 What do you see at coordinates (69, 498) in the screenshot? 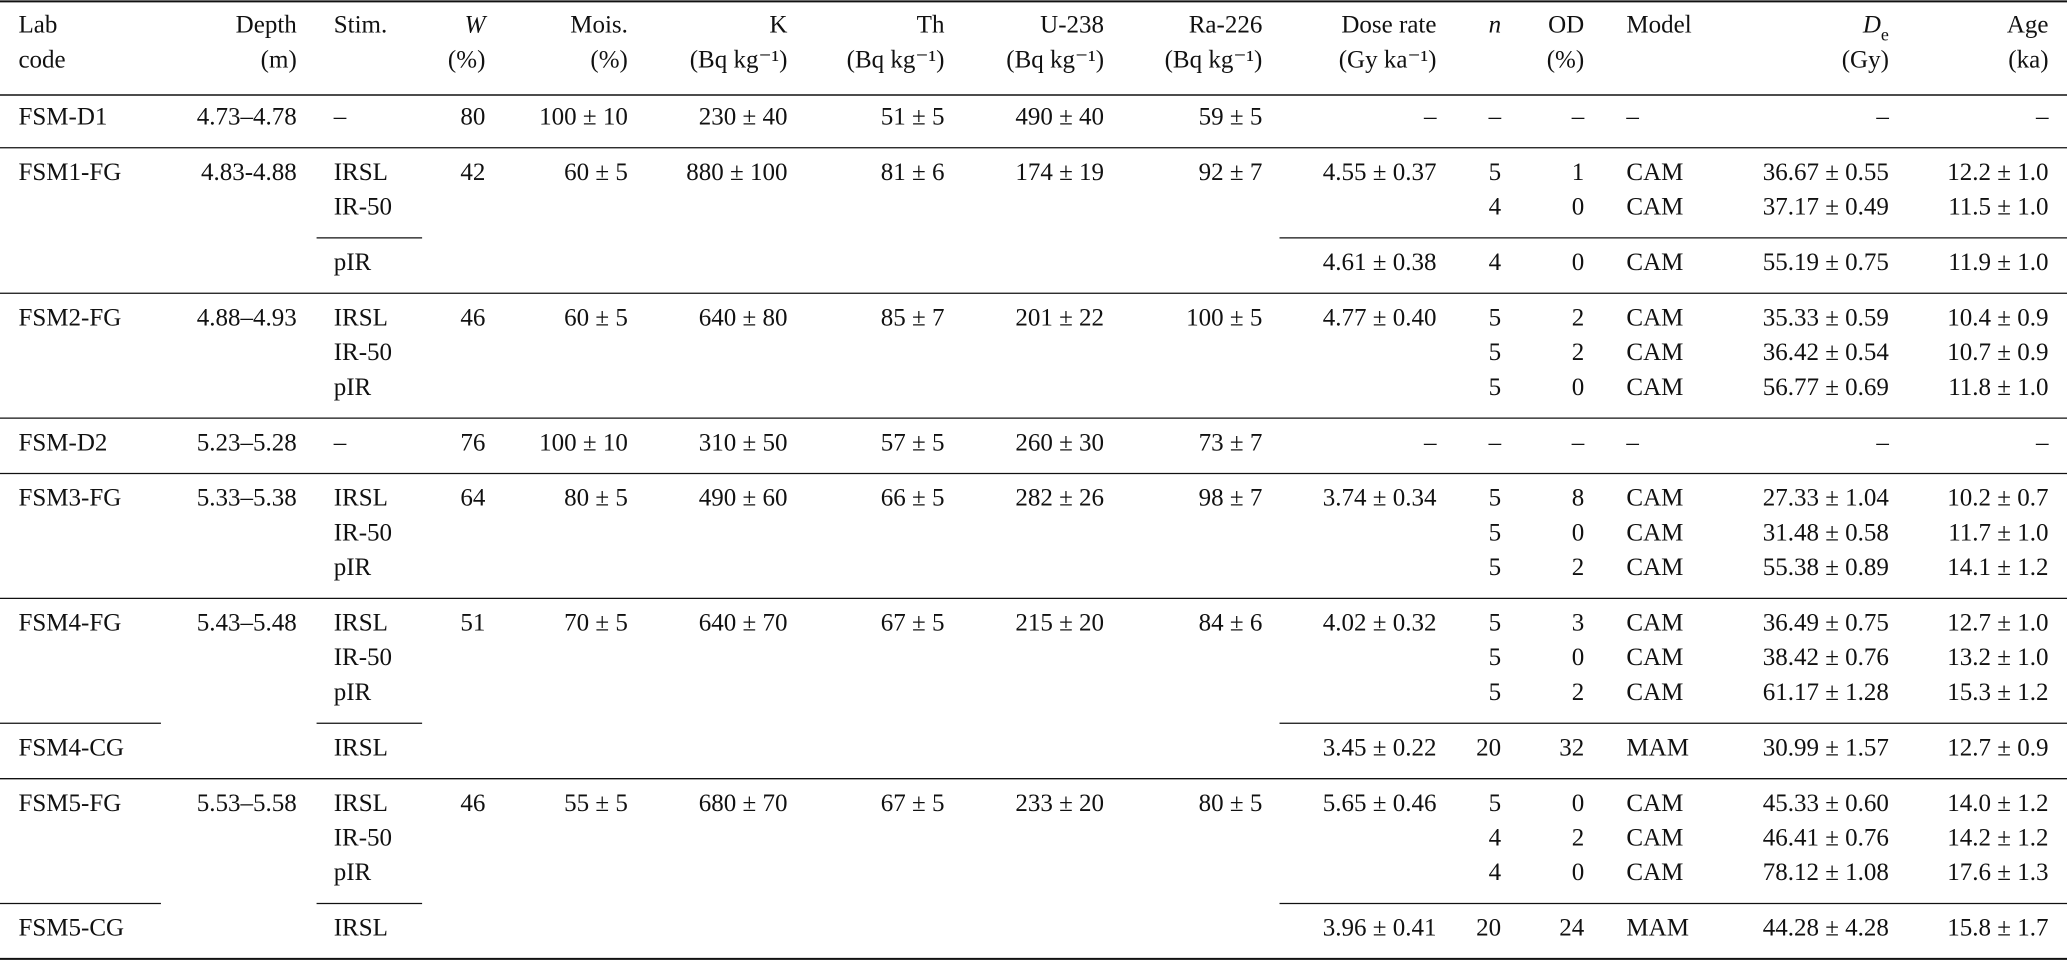
I see `table-cell: FSM3-FG` at bounding box center [69, 498].